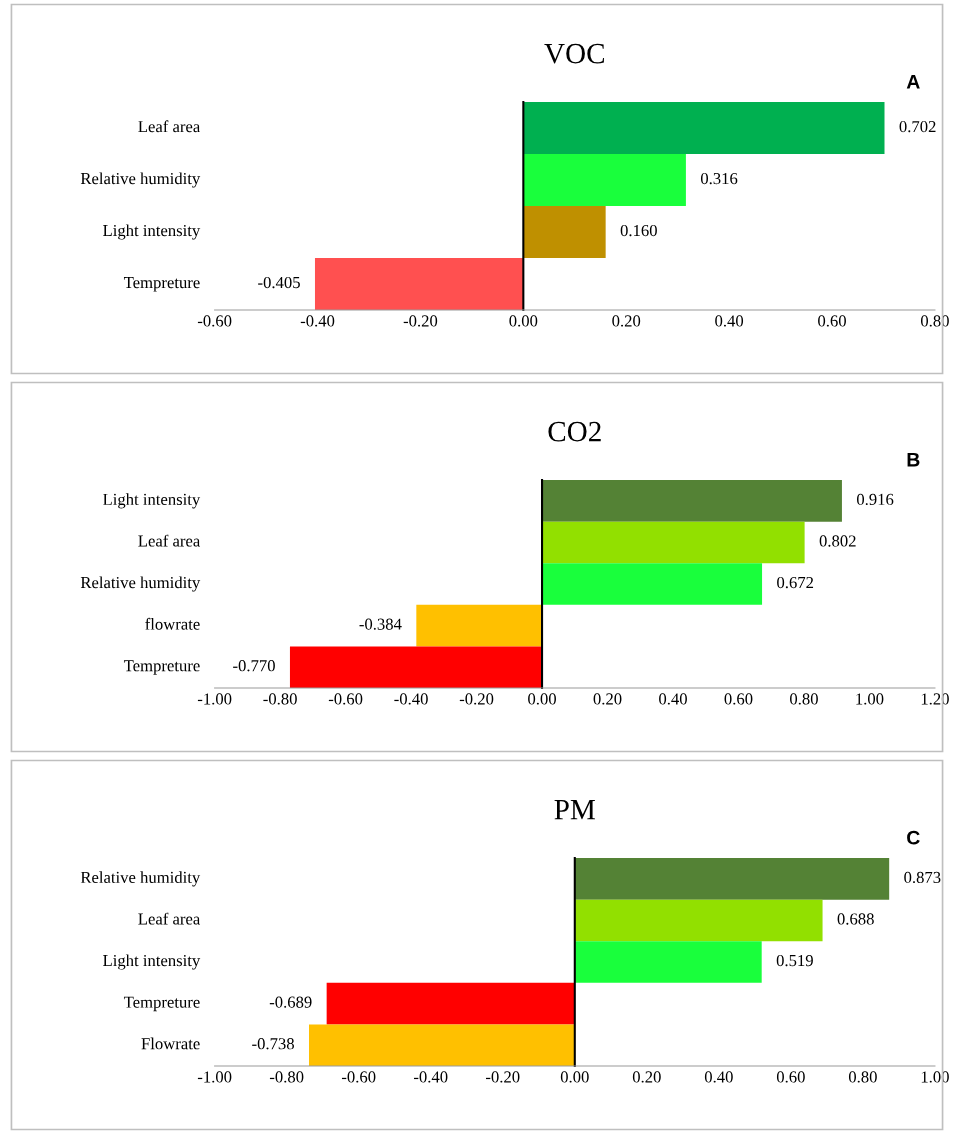  I want to click on text: A, so click(913, 82).